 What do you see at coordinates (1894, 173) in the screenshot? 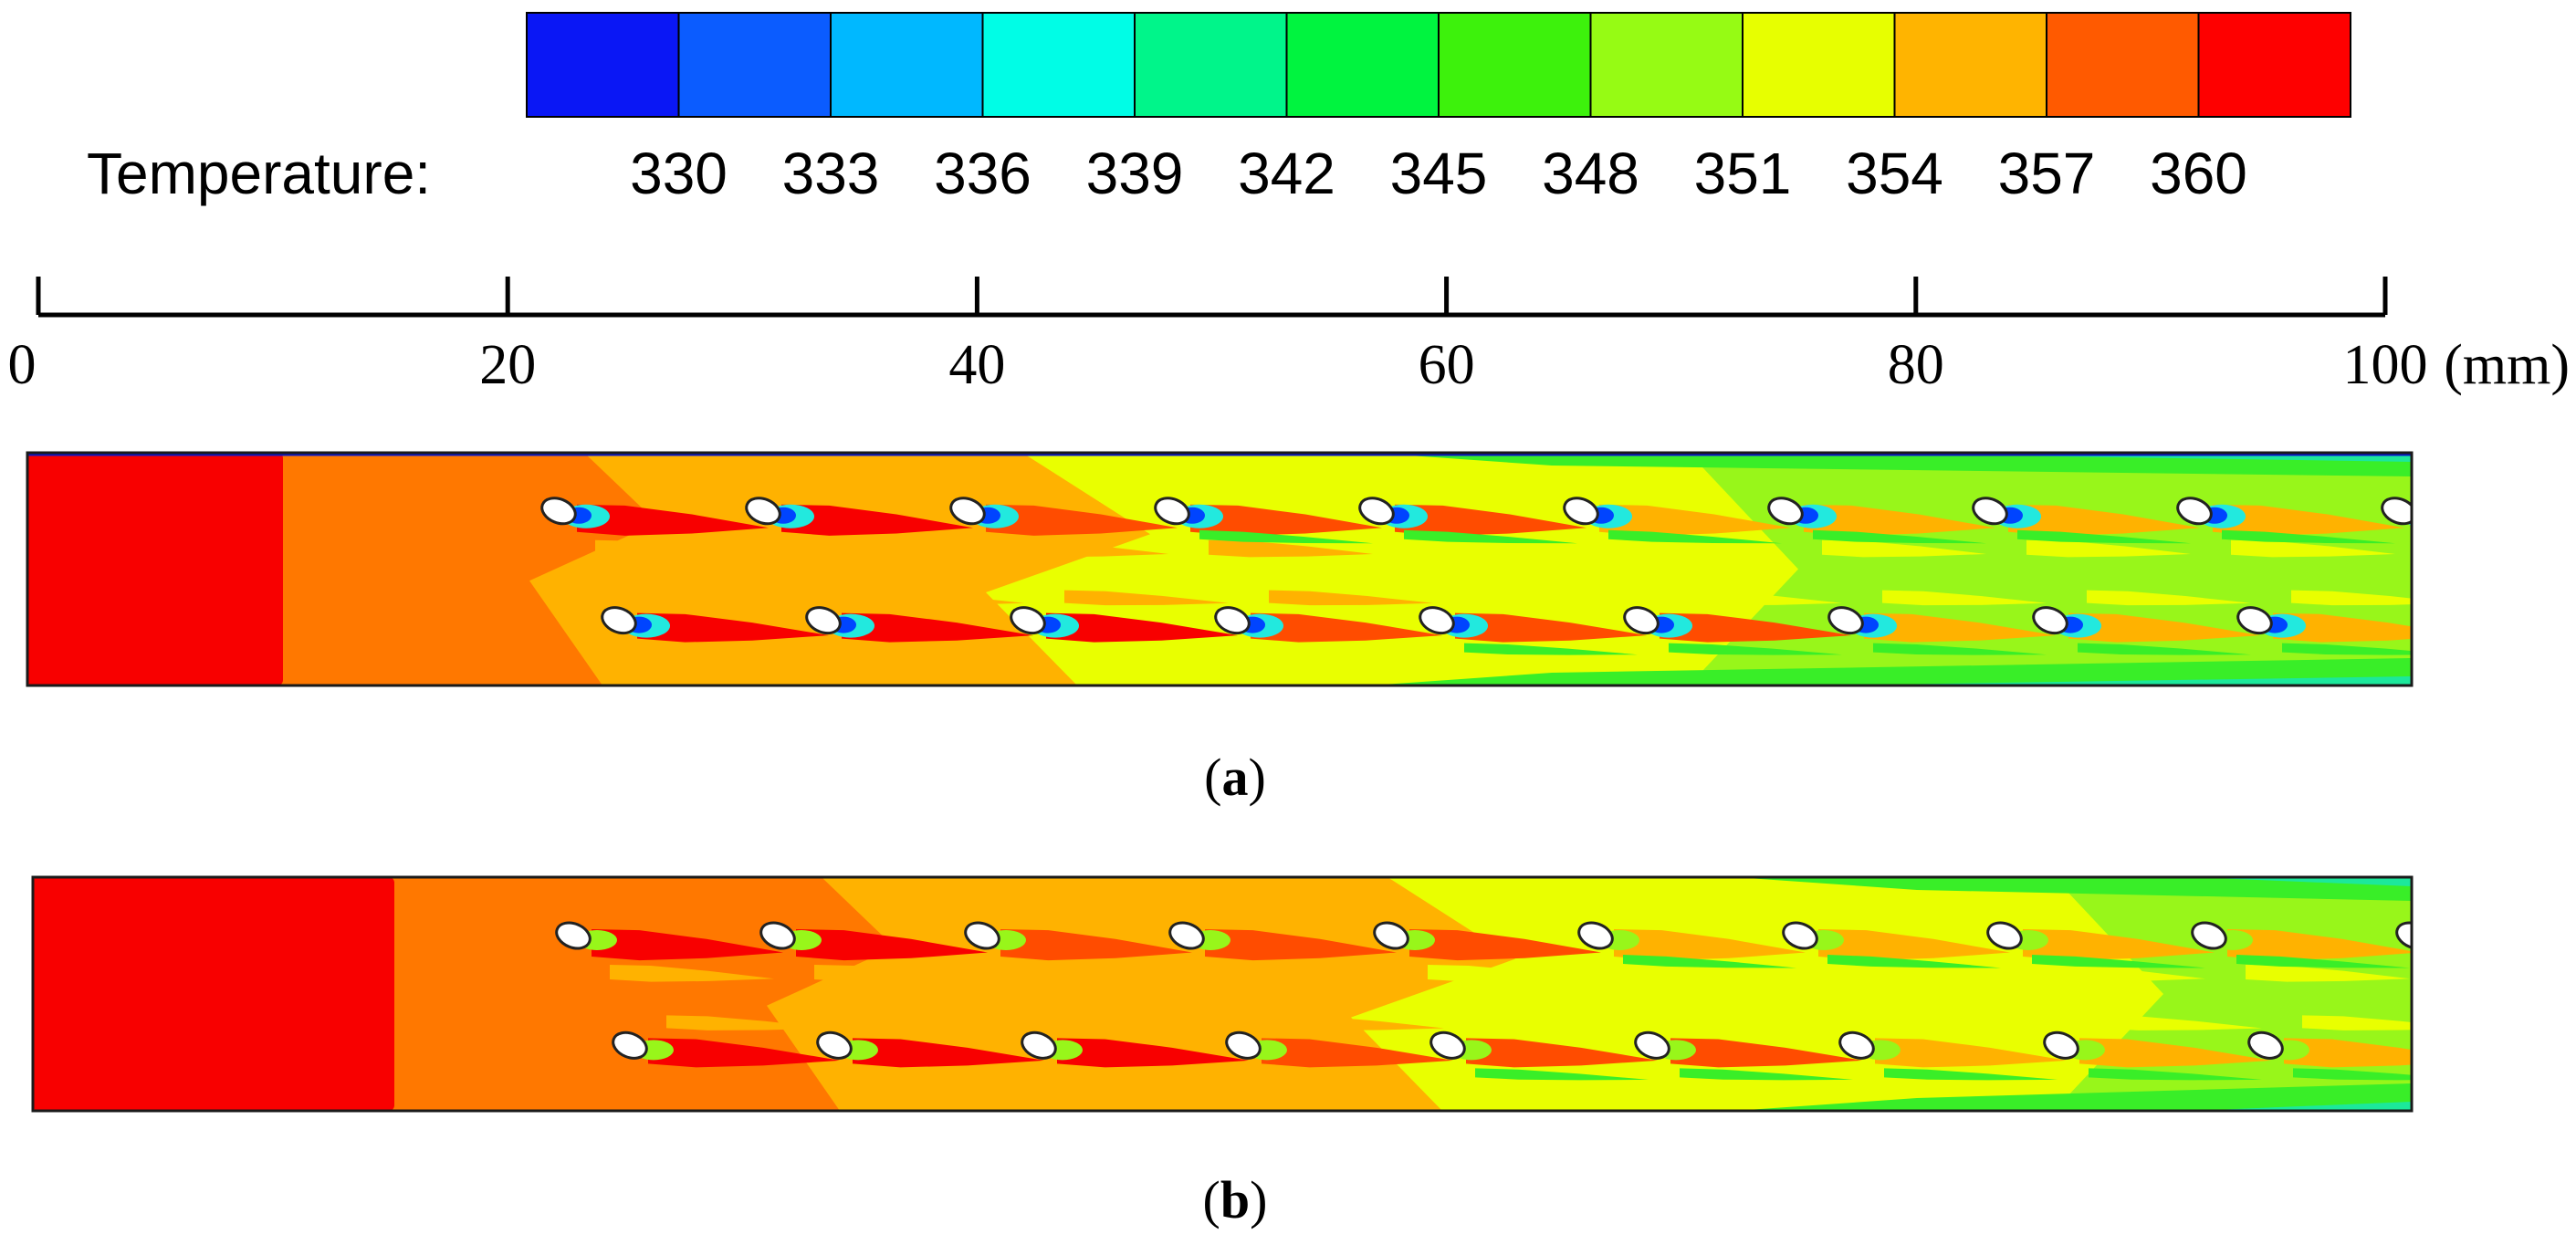
I see `legend-value: 354` at bounding box center [1894, 173].